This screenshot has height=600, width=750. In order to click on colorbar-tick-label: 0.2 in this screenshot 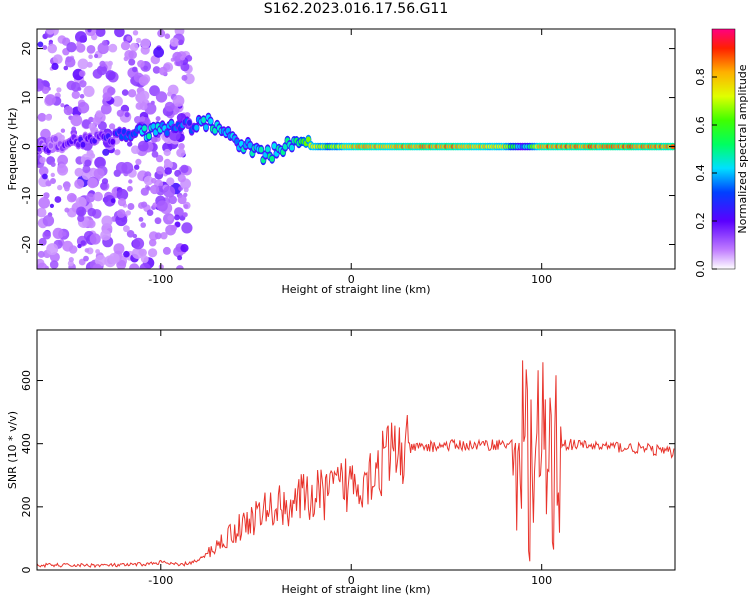, I will do `click(700, 221)`.